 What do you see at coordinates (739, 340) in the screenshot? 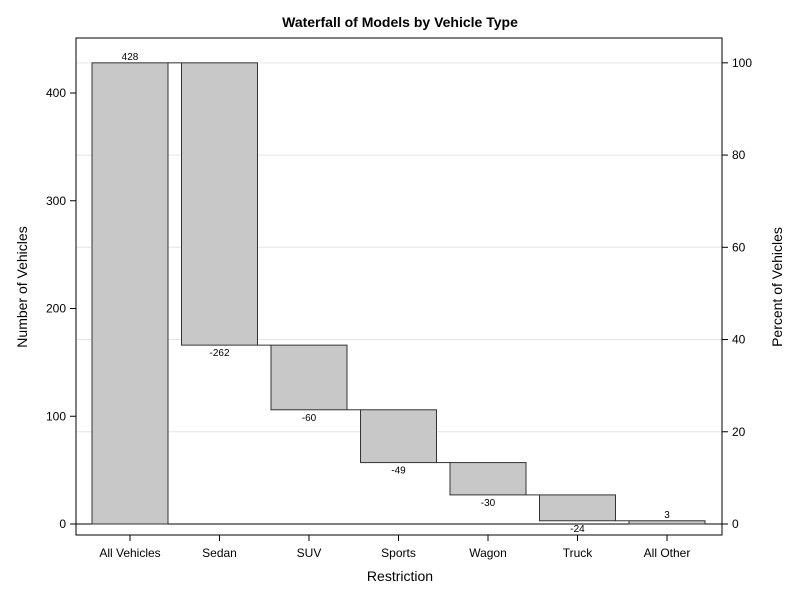
I see `y2-tick-label: 40` at bounding box center [739, 340].